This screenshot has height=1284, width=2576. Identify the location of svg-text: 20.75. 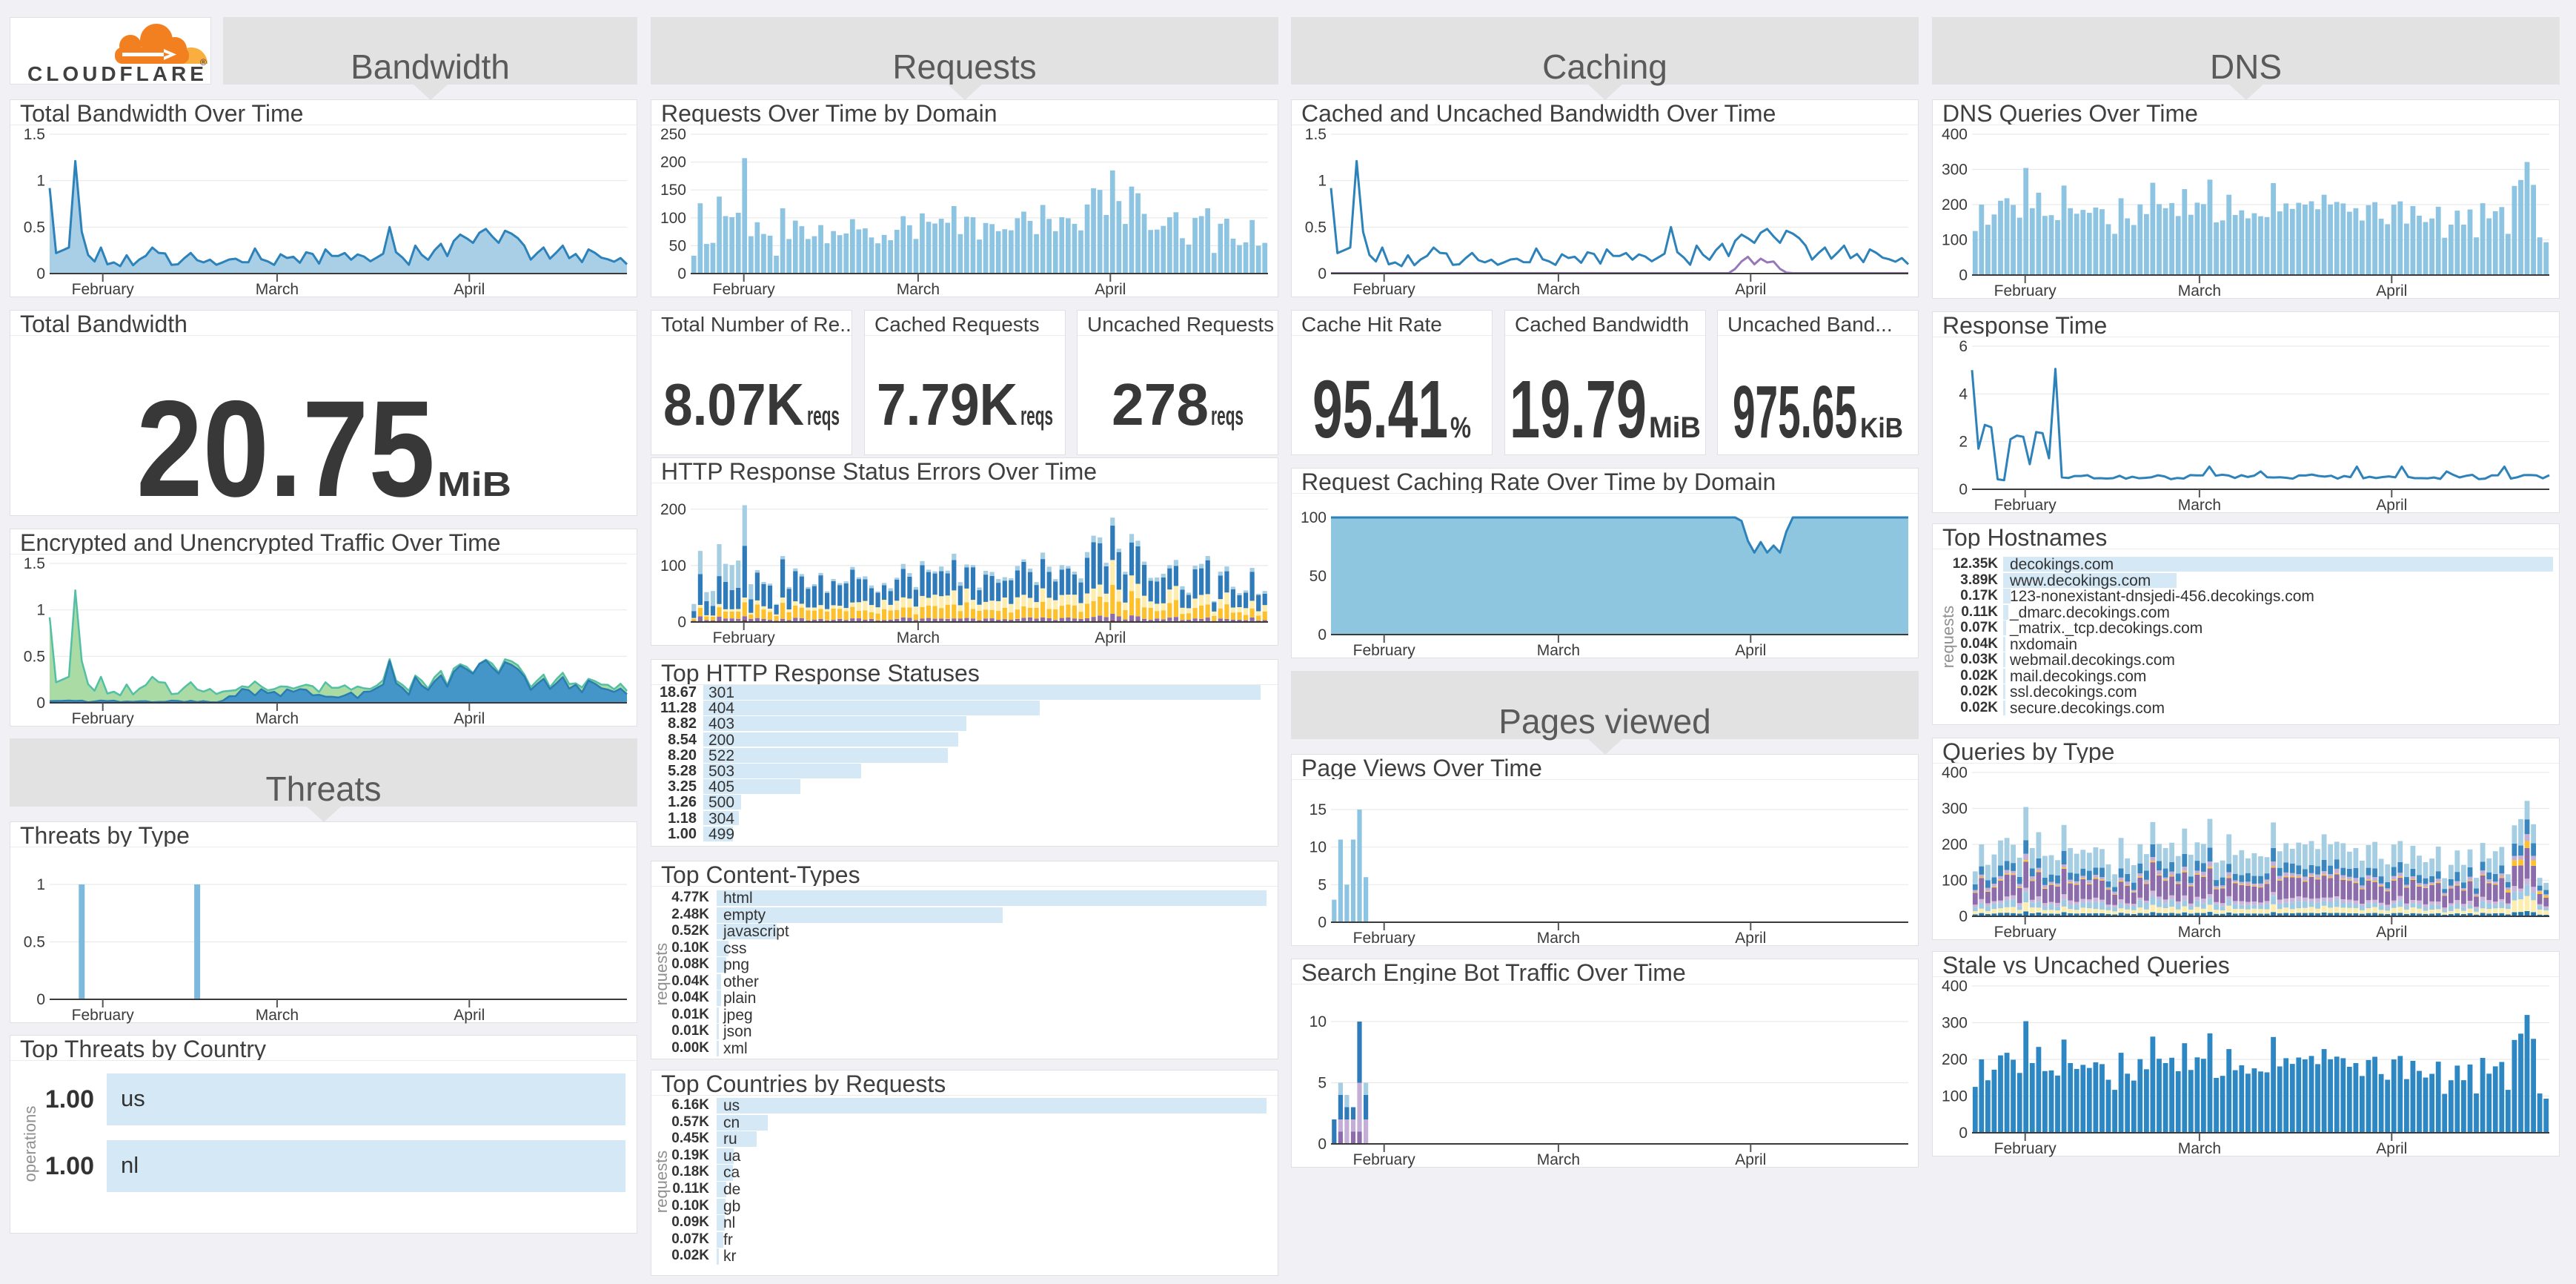
(285, 444).